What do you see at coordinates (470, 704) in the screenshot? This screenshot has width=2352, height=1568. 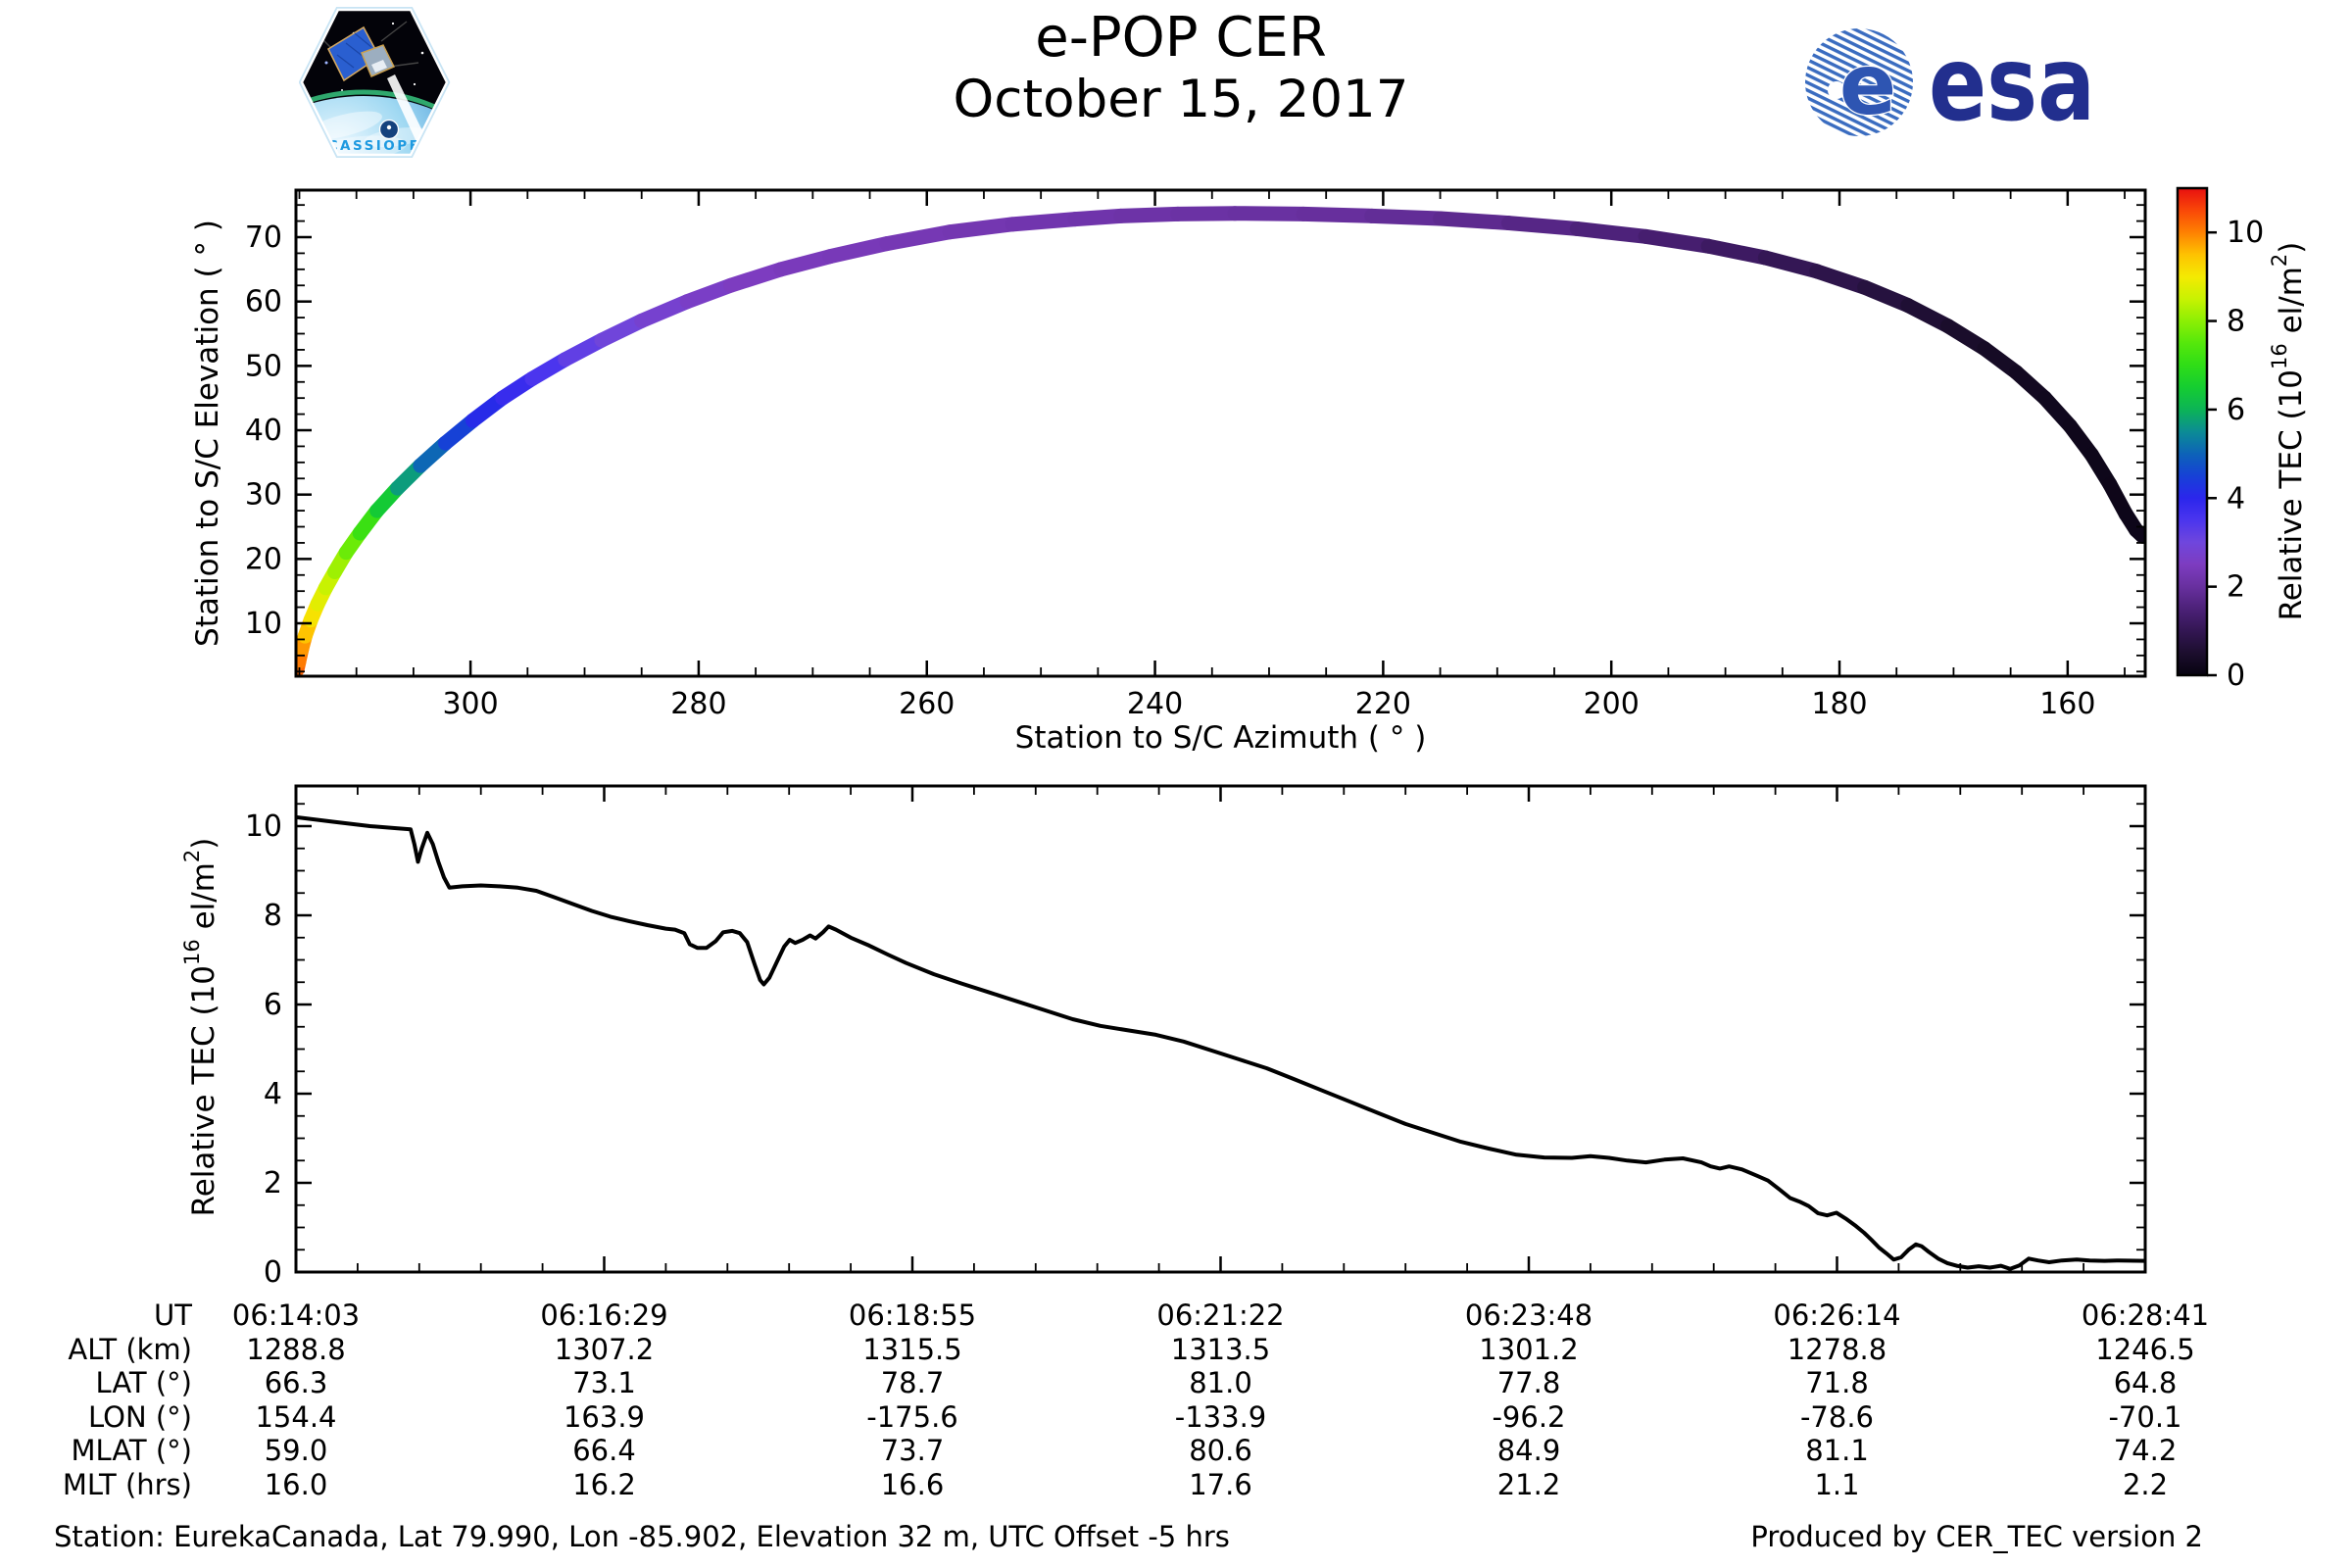 I see `svg-text: 300` at bounding box center [470, 704].